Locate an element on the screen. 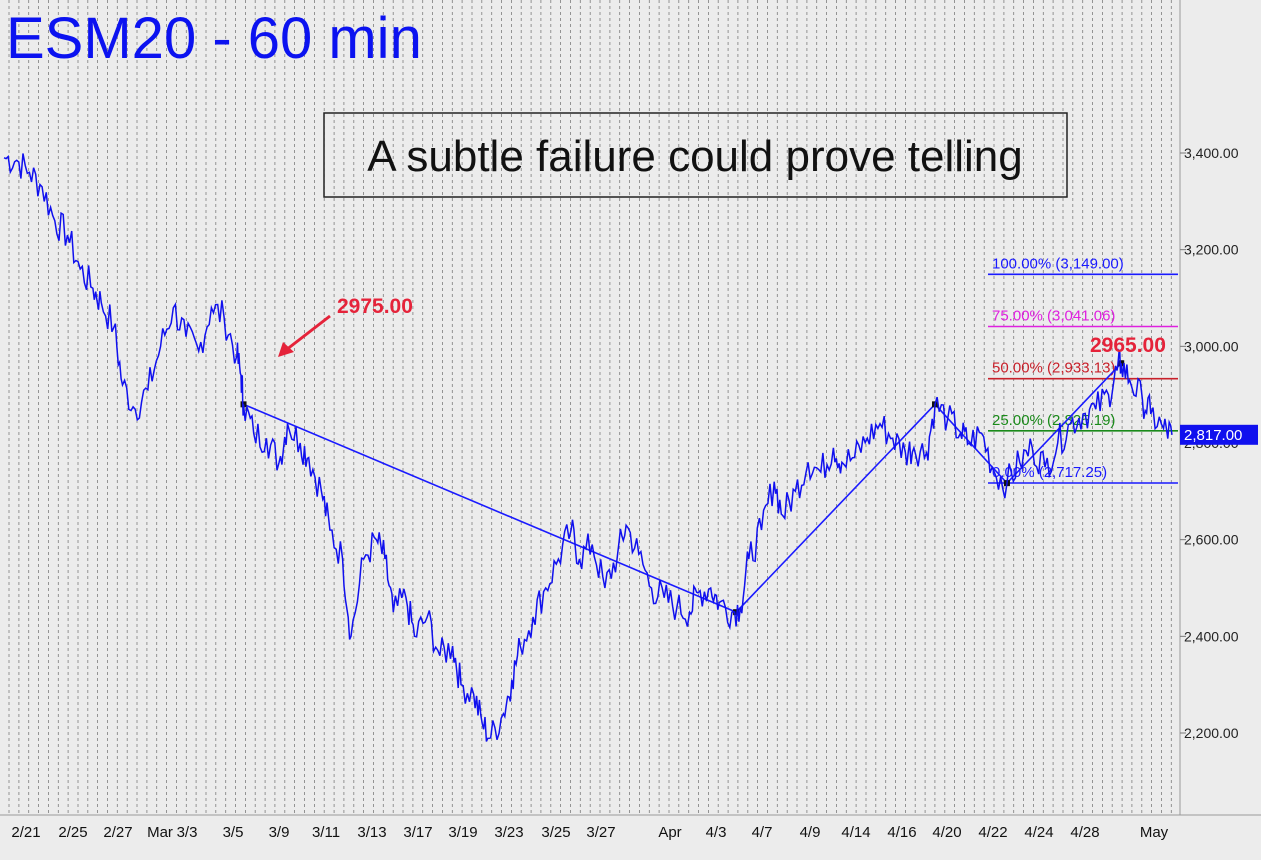 The width and height of the screenshot is (1261, 860). y-tick-label: 3,000.00 is located at coordinates (1211, 346).